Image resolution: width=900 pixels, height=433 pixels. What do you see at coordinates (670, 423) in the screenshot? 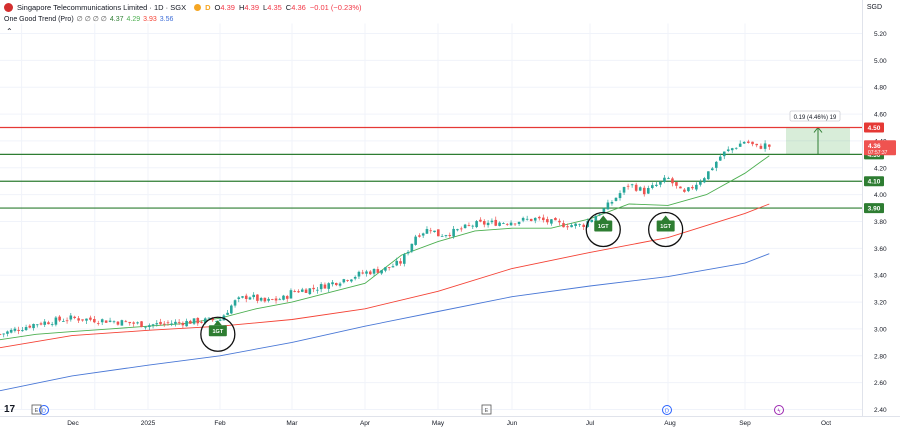
I see `x-tick-label: Aug` at bounding box center [670, 423].